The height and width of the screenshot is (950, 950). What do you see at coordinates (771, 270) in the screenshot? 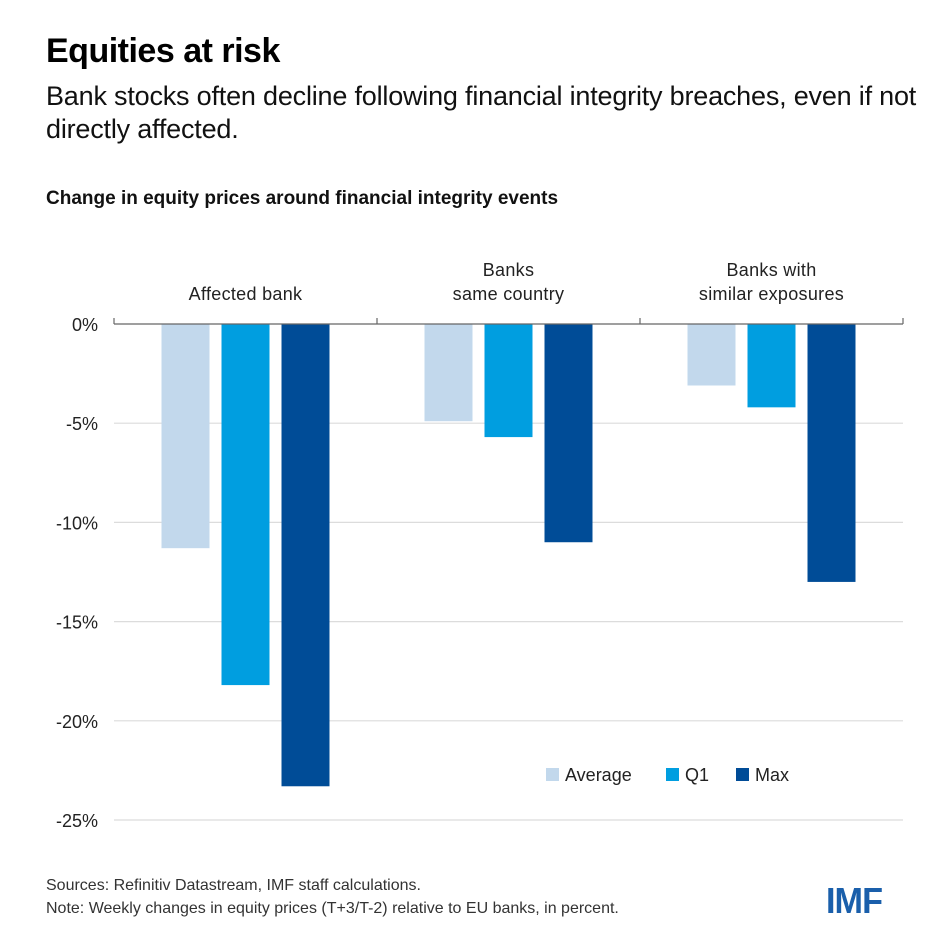
I see `category-label: Banks with` at bounding box center [771, 270].